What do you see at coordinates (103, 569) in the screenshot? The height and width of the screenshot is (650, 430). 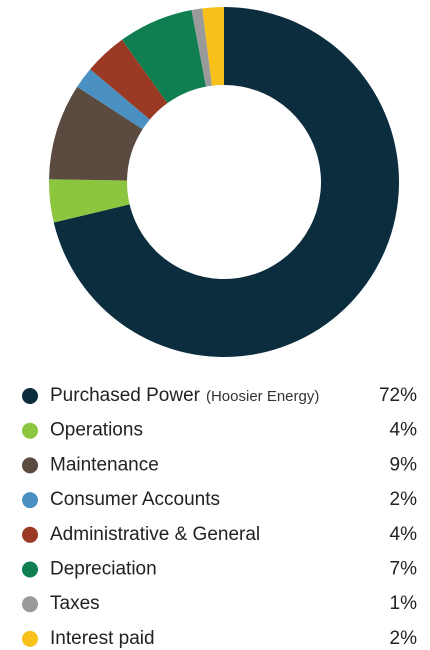 I see `legend-label: Depreciation` at bounding box center [103, 569].